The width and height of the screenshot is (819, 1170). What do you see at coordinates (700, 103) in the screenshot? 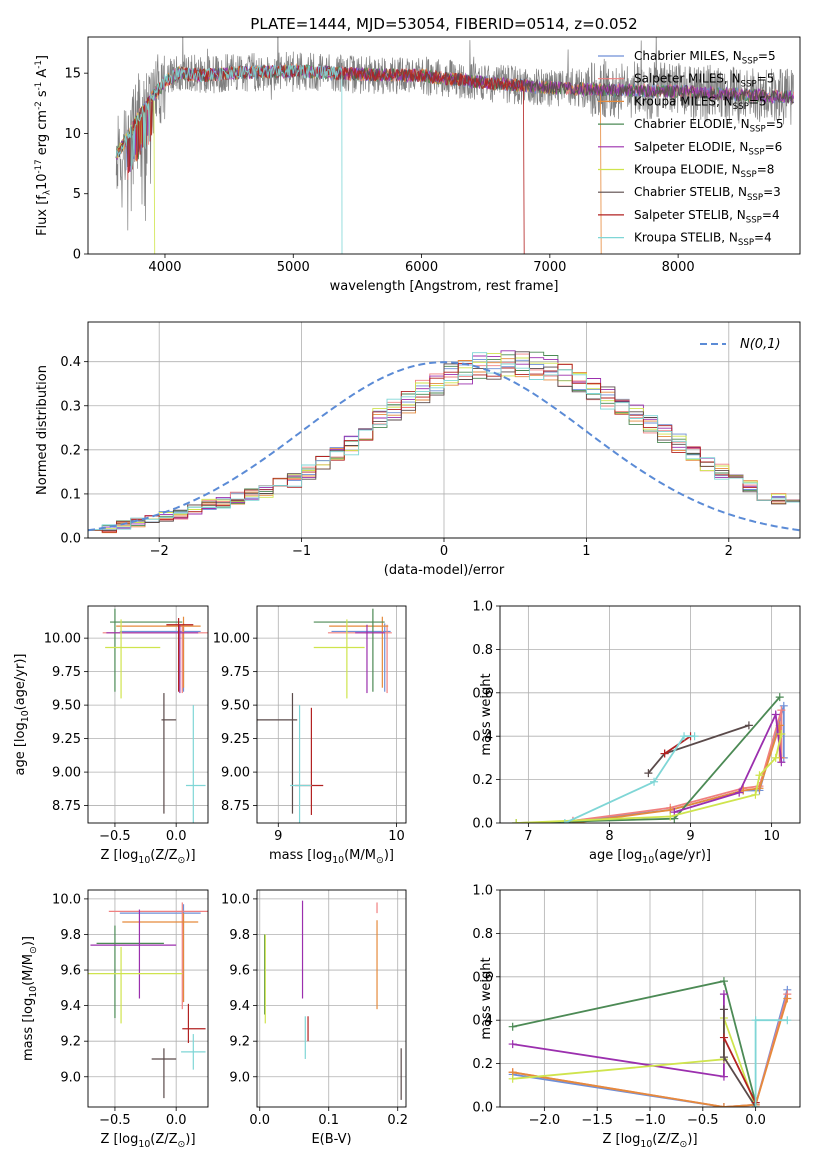
I see `legend-label: Kroupa MILES, NSSP=5` at bounding box center [700, 103].